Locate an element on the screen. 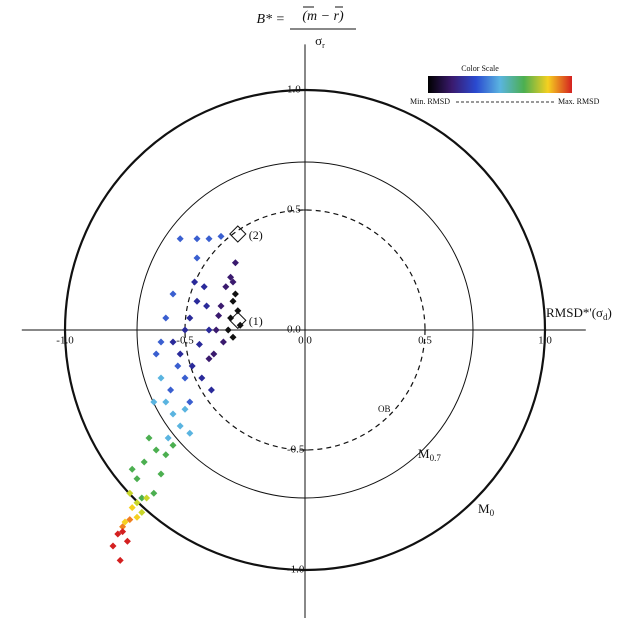 The height and width of the screenshot is (626, 640). annotation-label: (1) is located at coordinates (256, 321).